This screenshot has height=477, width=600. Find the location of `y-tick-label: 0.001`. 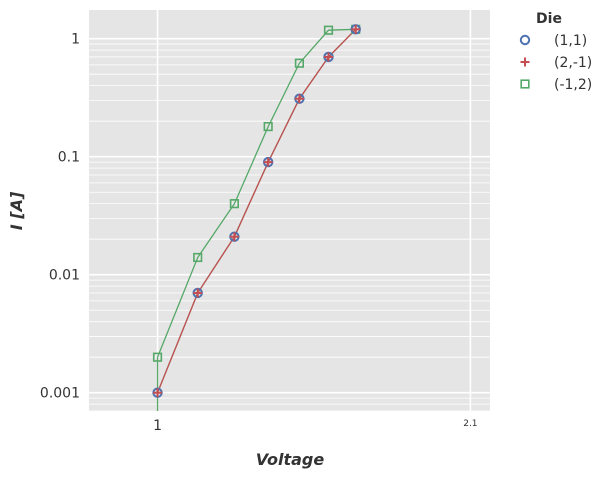

y-tick-label: 0.001 is located at coordinates (60, 394).